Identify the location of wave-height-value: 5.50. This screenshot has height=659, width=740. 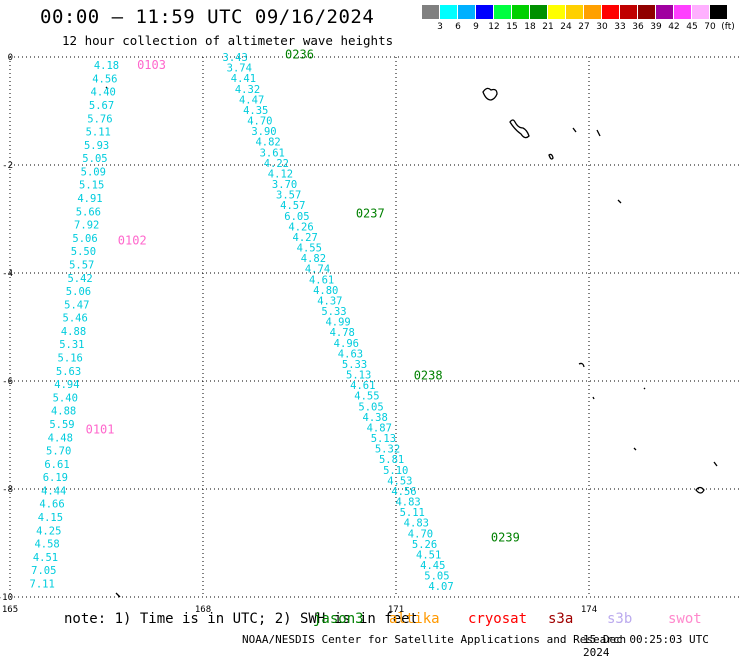
(83, 252).